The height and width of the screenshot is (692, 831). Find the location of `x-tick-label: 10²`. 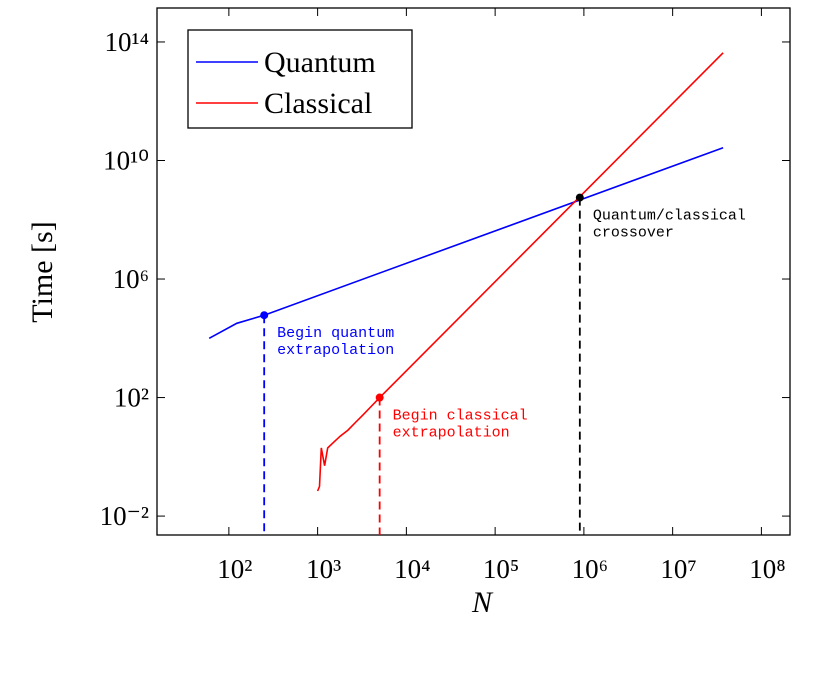

x-tick-label: 10² is located at coordinates (234, 569).